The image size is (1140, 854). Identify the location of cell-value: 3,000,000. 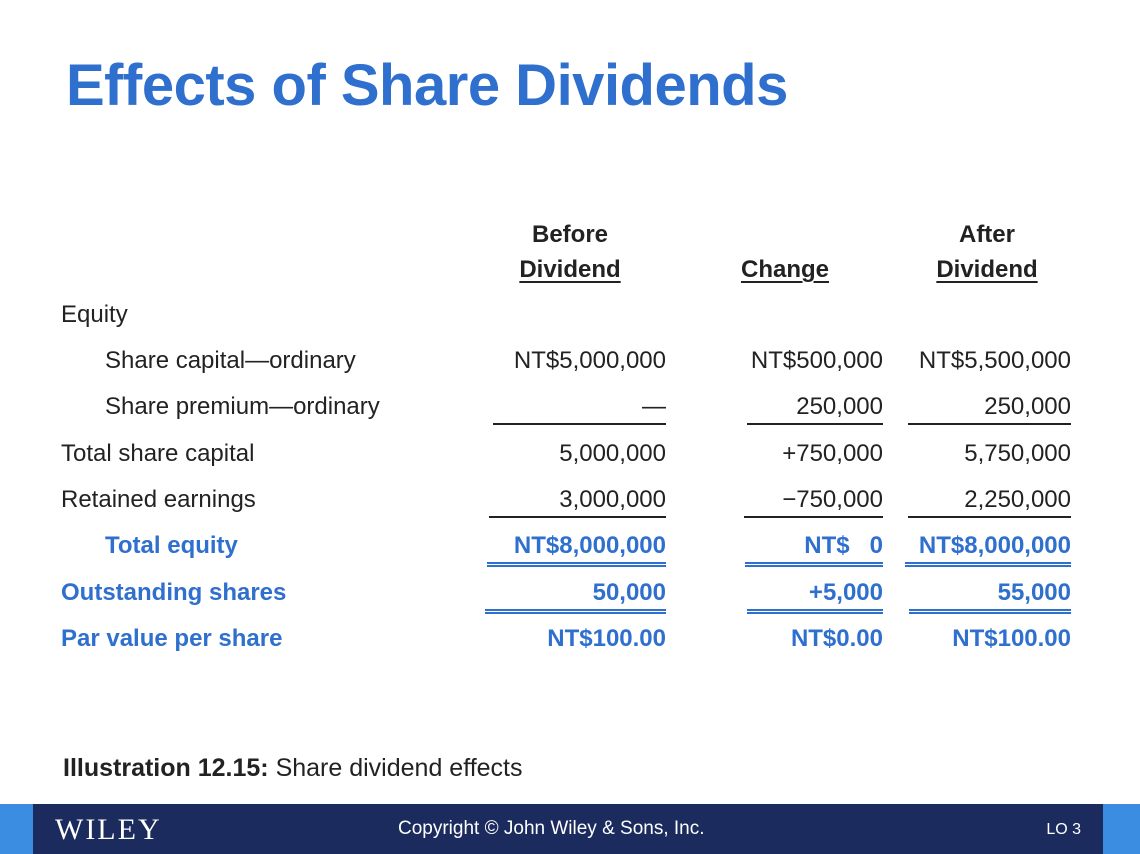
(577, 502).